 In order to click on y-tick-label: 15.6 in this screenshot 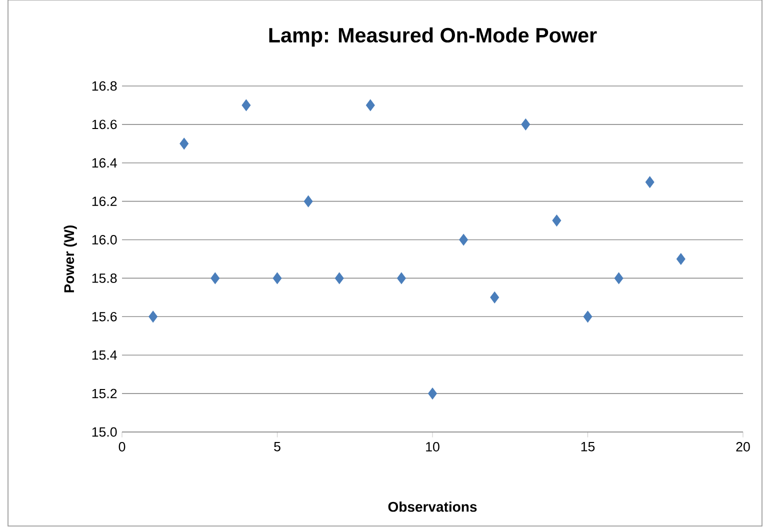, I will do `click(104, 317)`.